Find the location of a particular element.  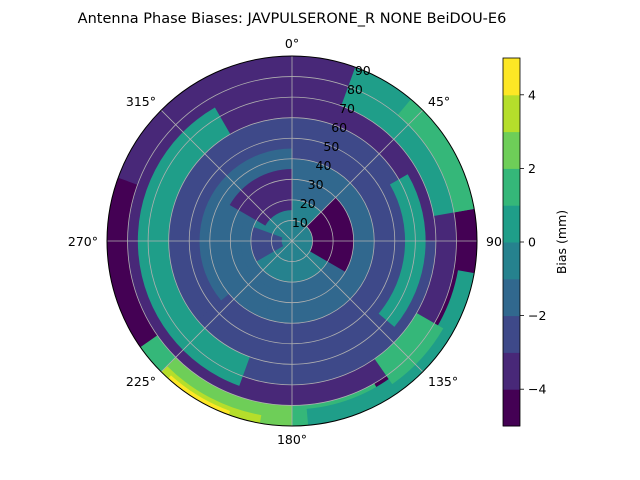

radial-tick-label: 30 is located at coordinates (316, 184).